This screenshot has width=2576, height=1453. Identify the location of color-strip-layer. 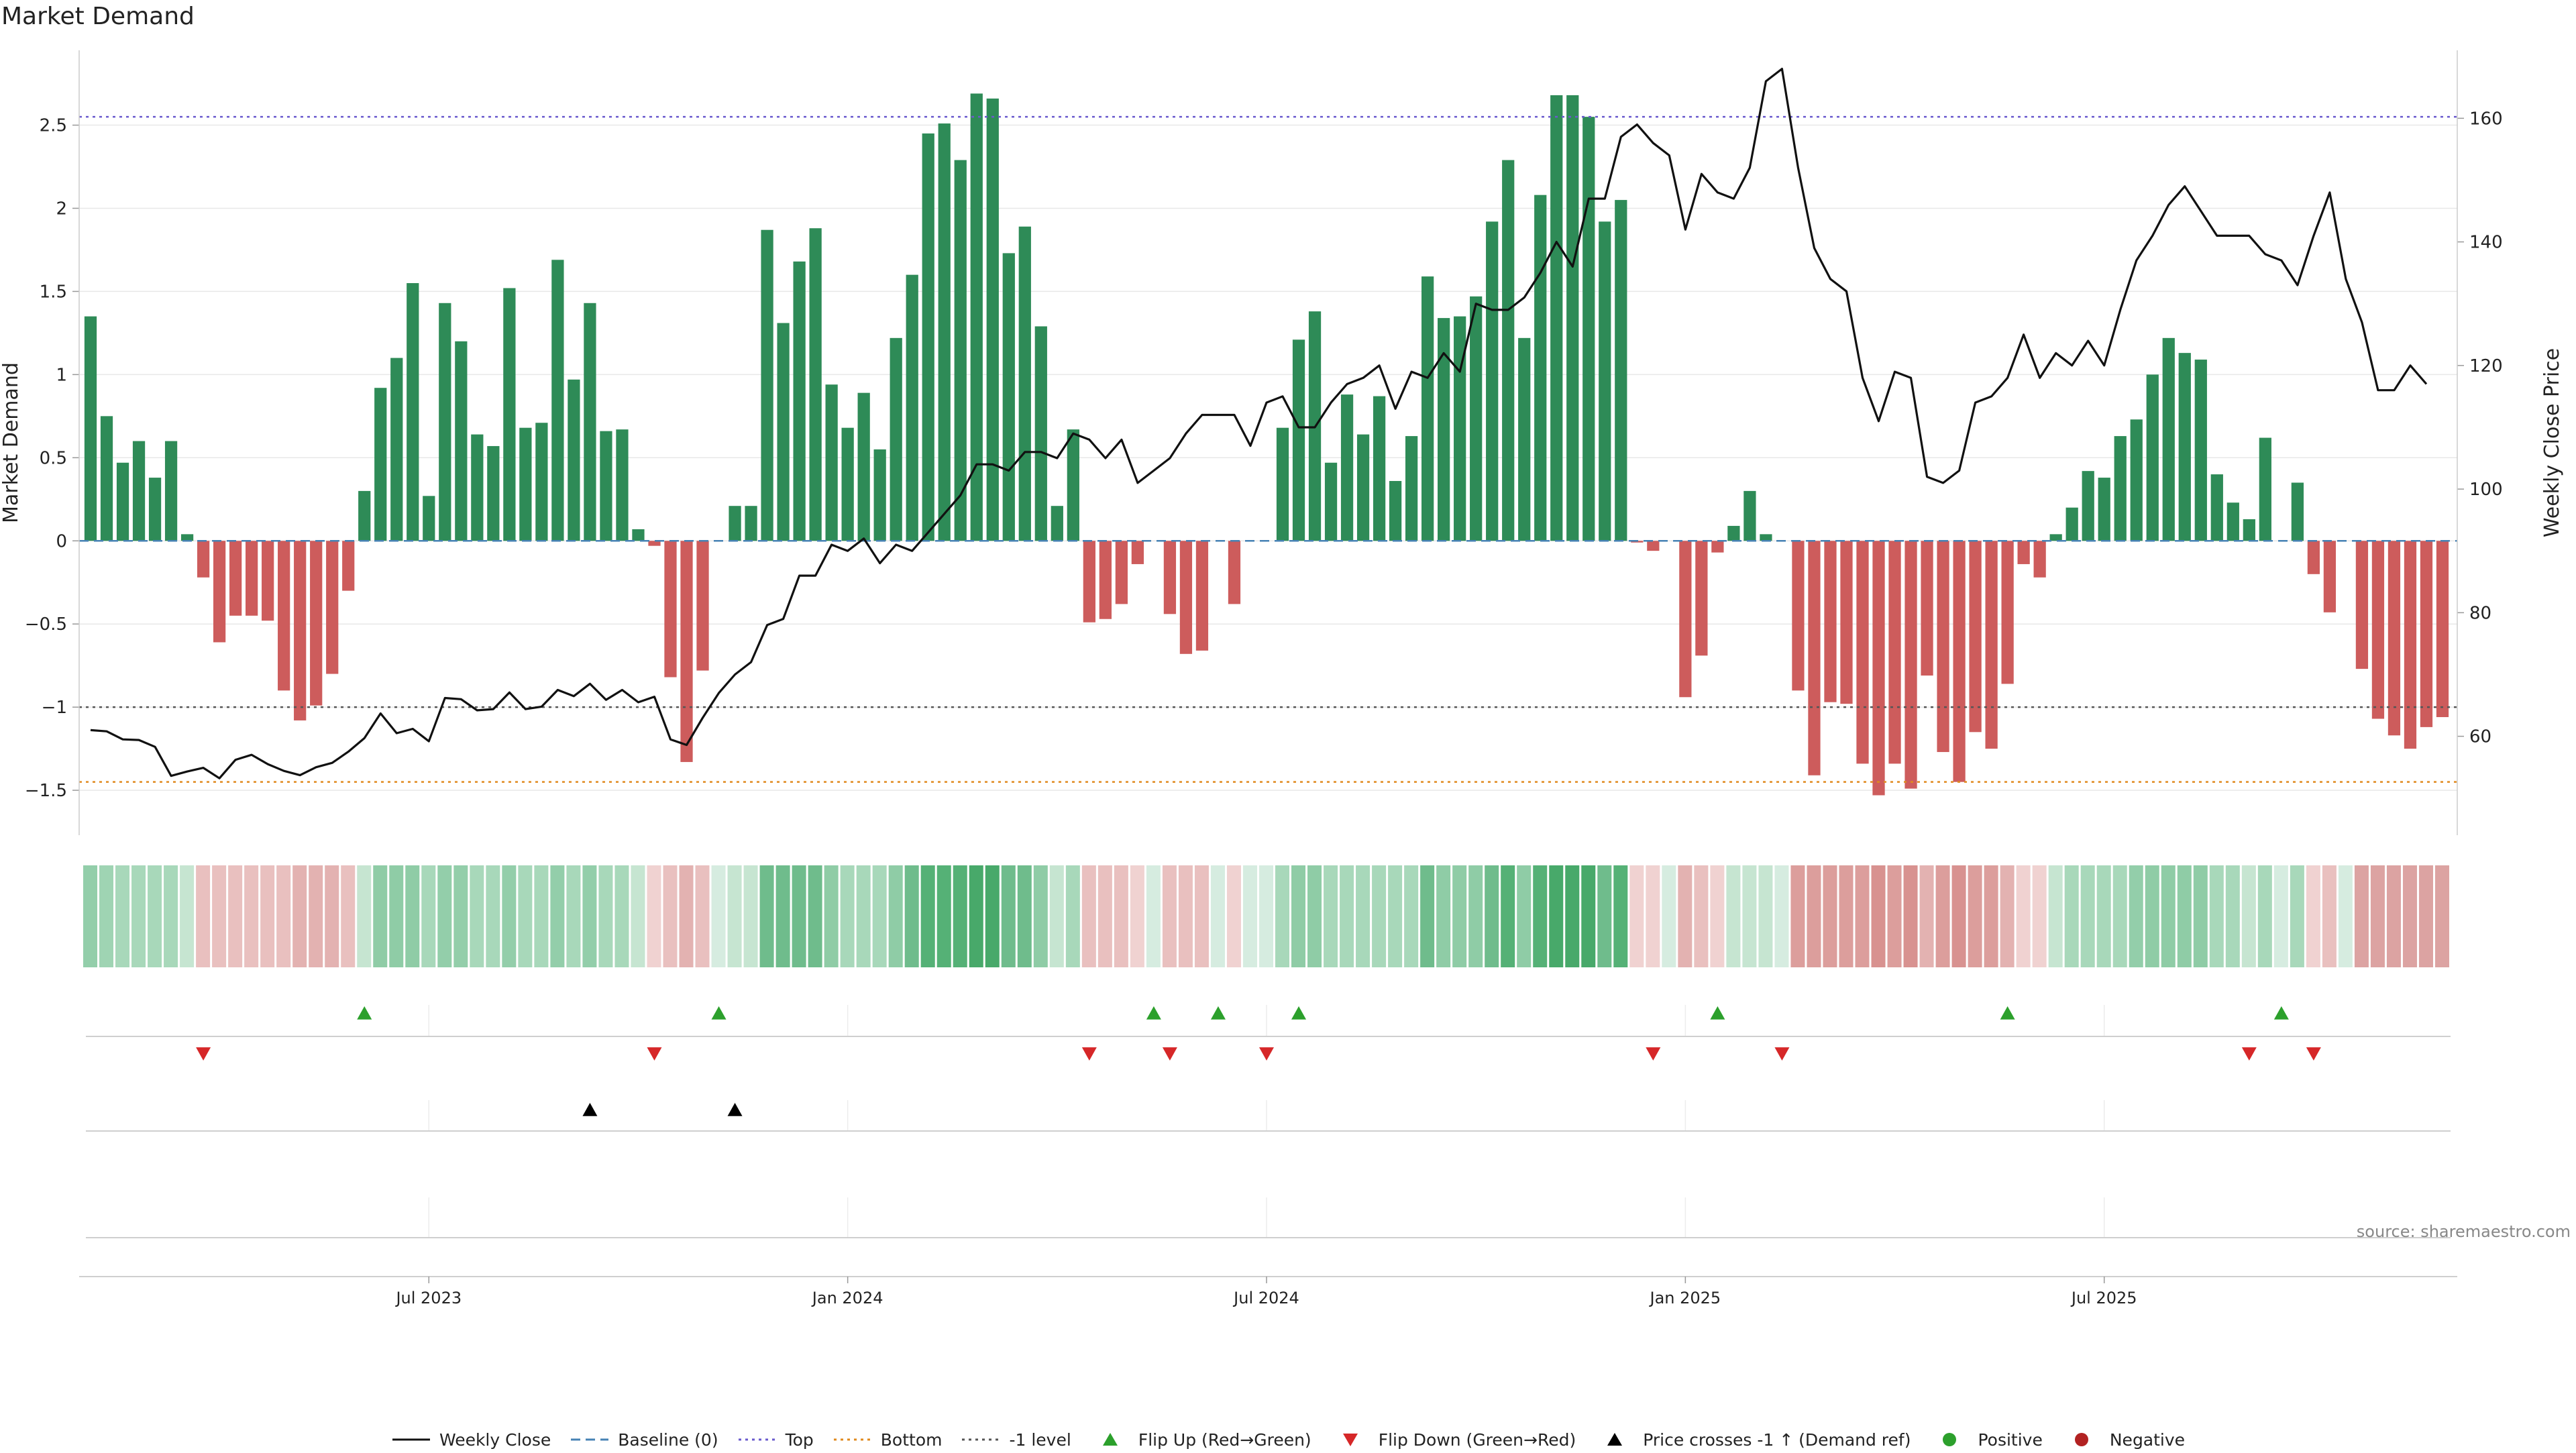
(1266, 916).